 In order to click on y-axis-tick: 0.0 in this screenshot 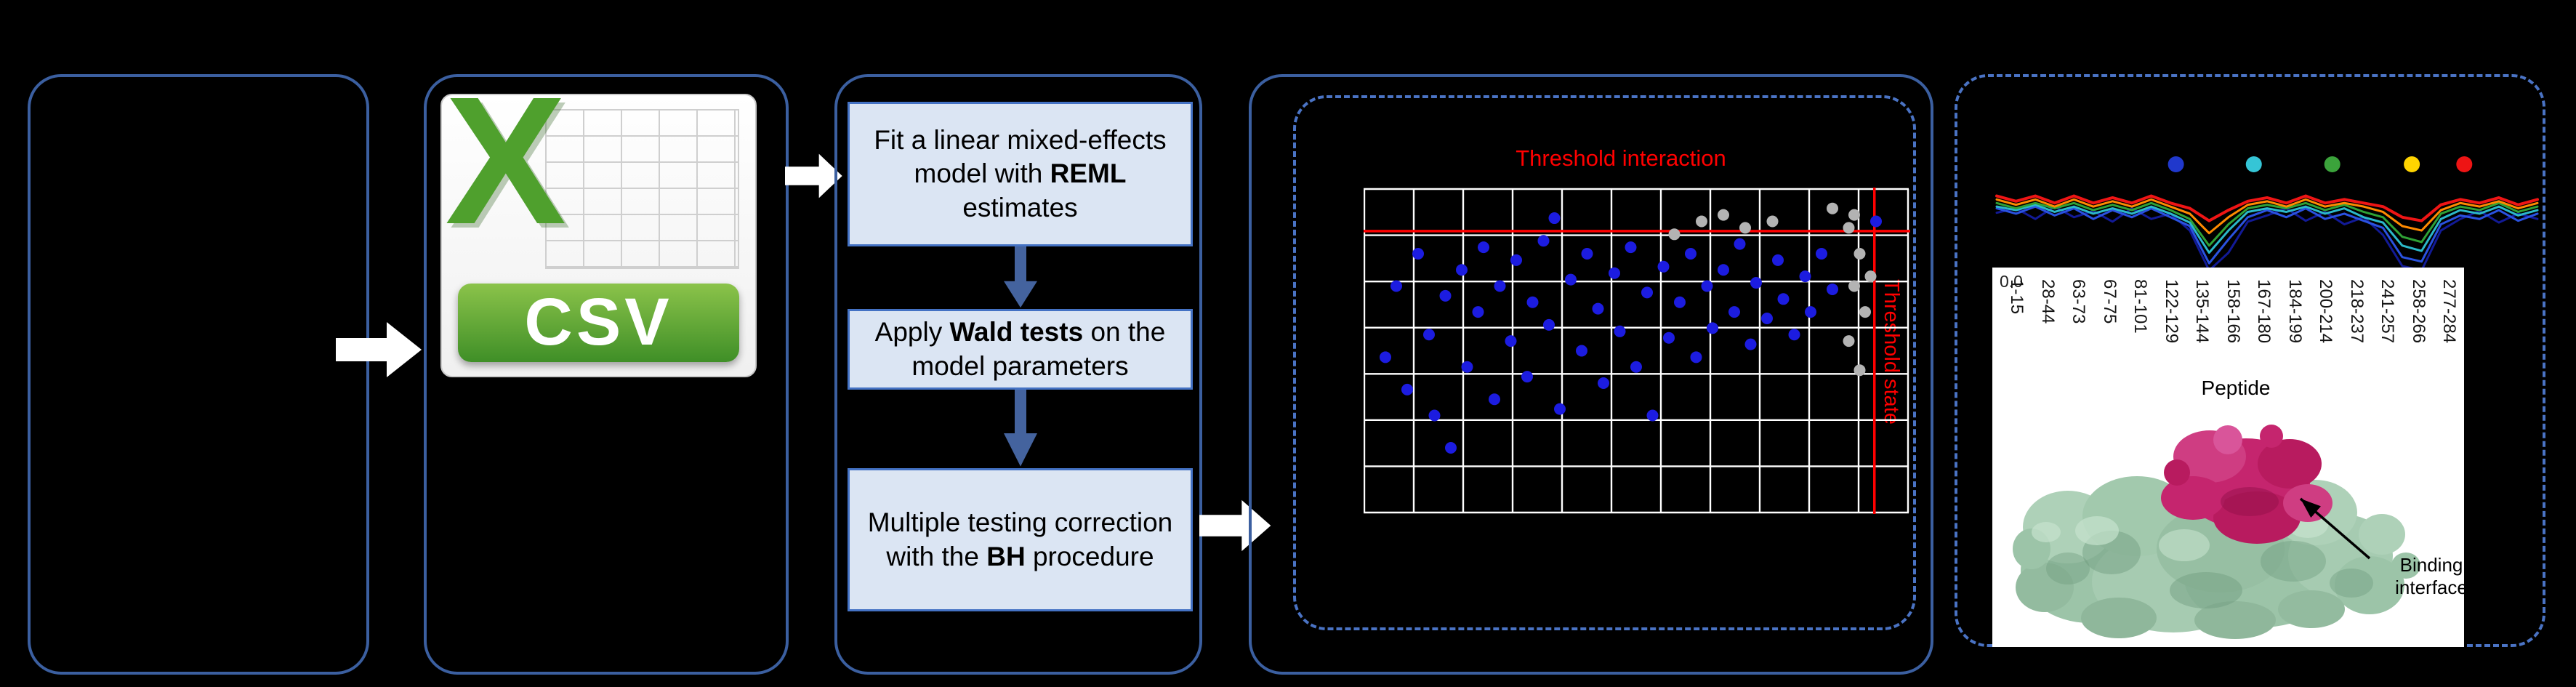, I will do `click(2011, 281)`.